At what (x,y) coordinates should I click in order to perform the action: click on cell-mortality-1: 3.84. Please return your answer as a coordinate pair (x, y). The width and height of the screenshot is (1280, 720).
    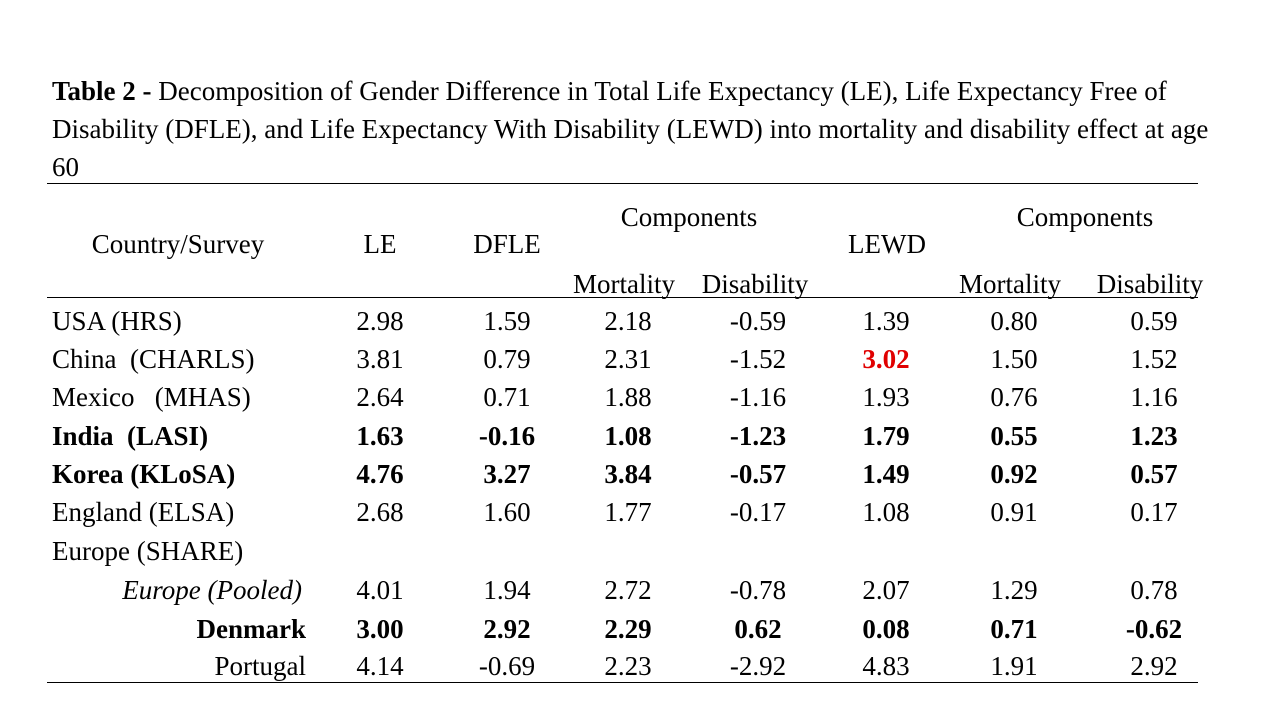
    Looking at the image, I should click on (628, 474).